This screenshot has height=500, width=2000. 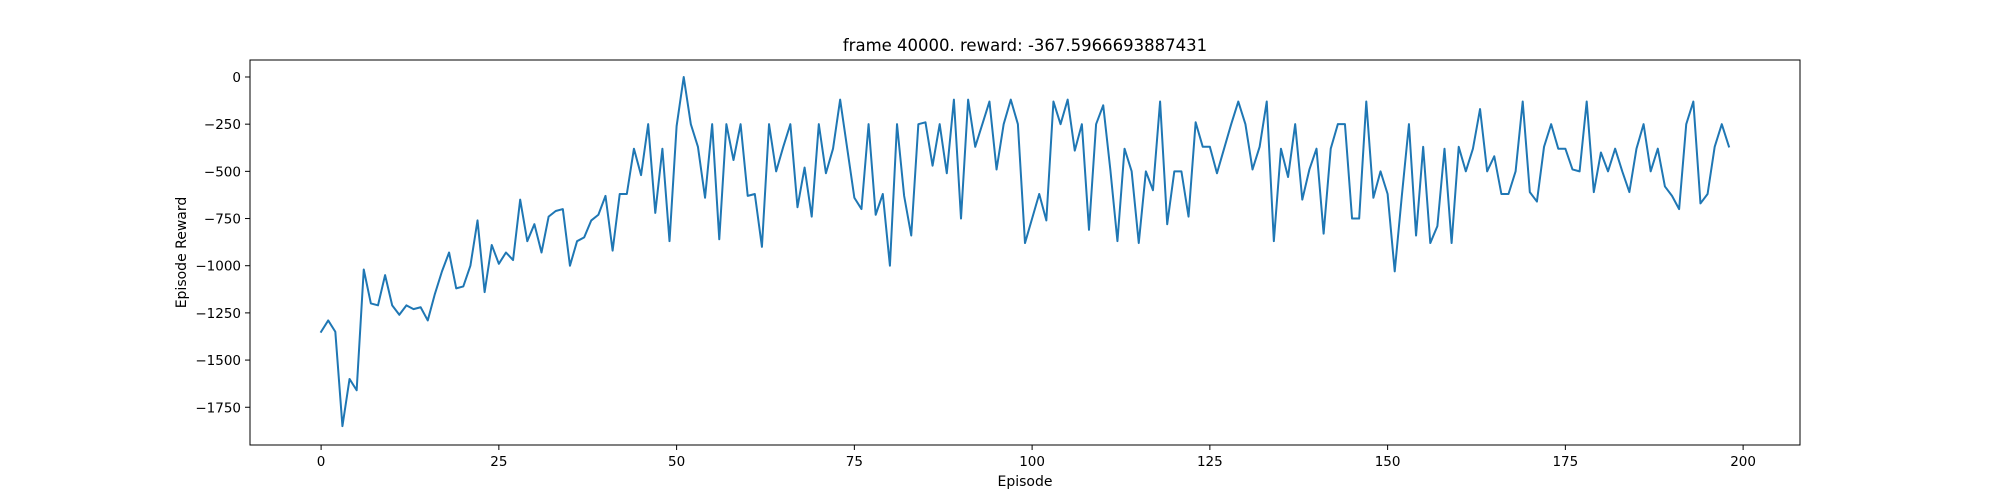 I want to click on x-tick-label: 50, so click(x=676, y=462).